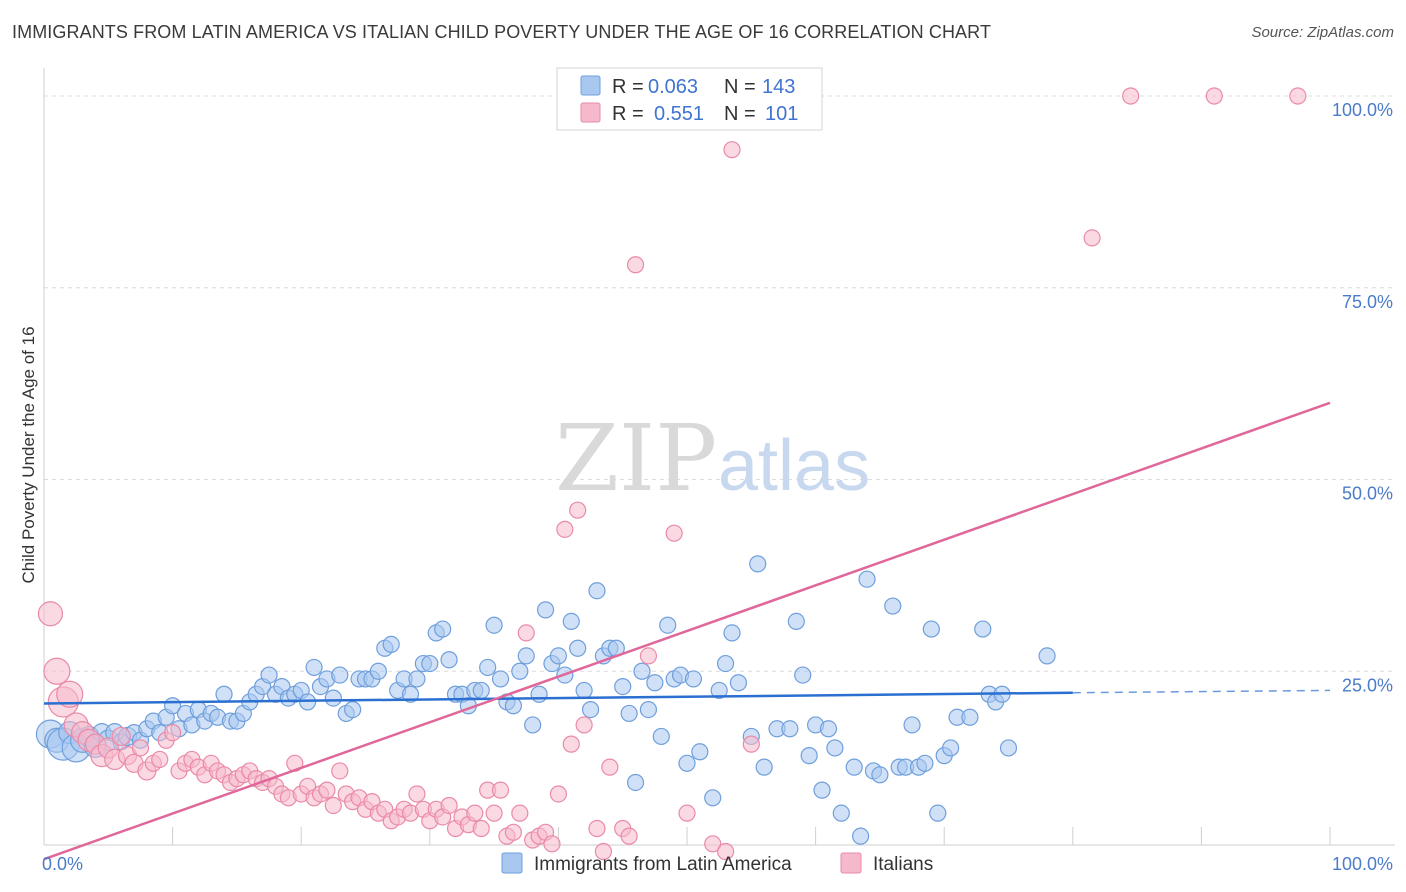  I want to click on legend-r-value-blue: 0.063, so click(673, 87).